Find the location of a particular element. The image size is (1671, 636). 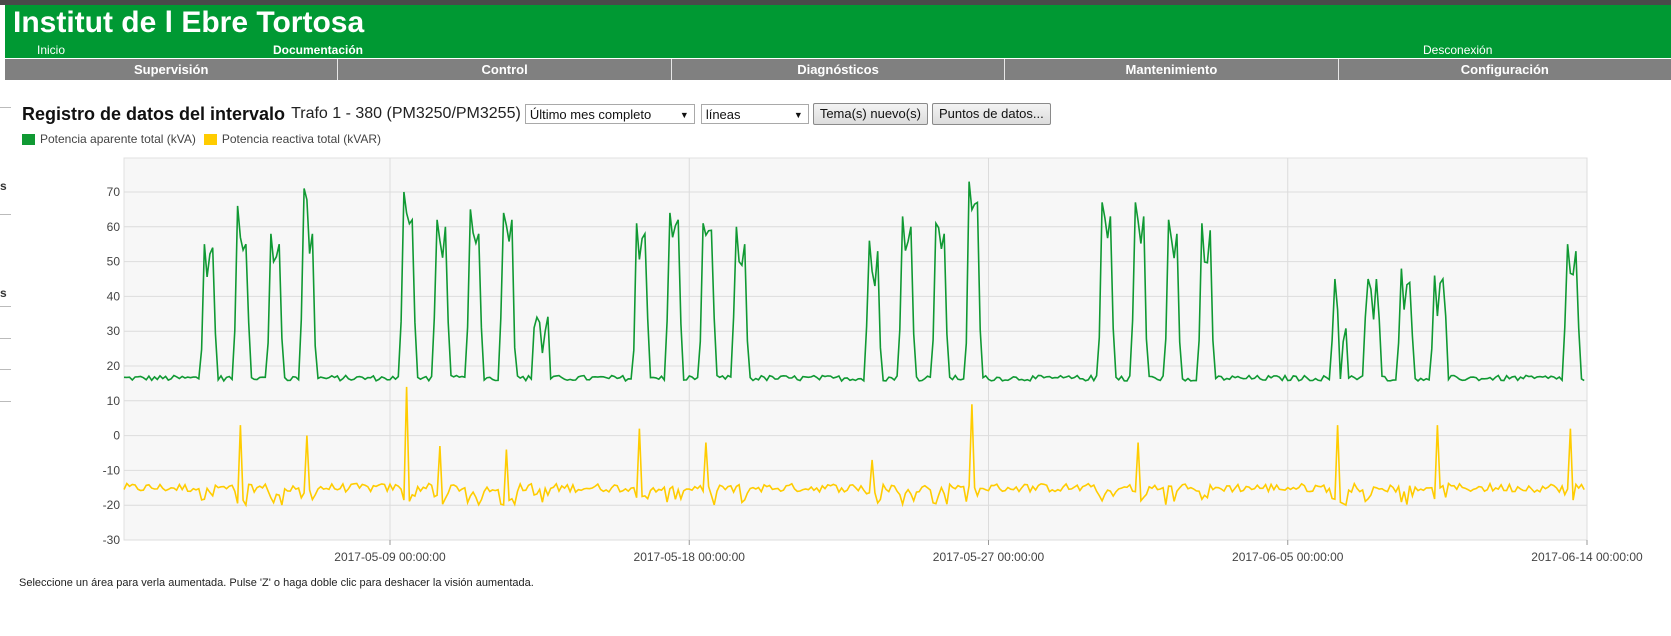

tab-control: Control is located at coordinates (505, 69).